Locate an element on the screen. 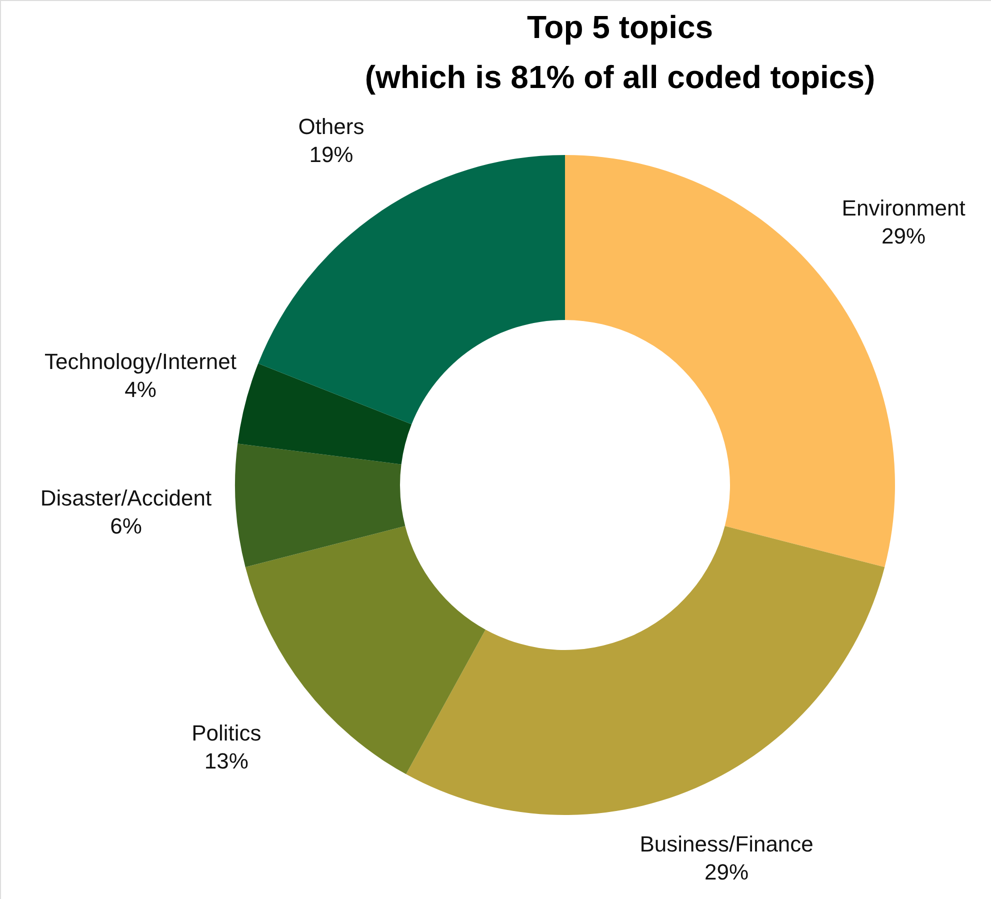 The width and height of the screenshot is (991, 899). slice-label: Business/Finance is located at coordinates (727, 843).